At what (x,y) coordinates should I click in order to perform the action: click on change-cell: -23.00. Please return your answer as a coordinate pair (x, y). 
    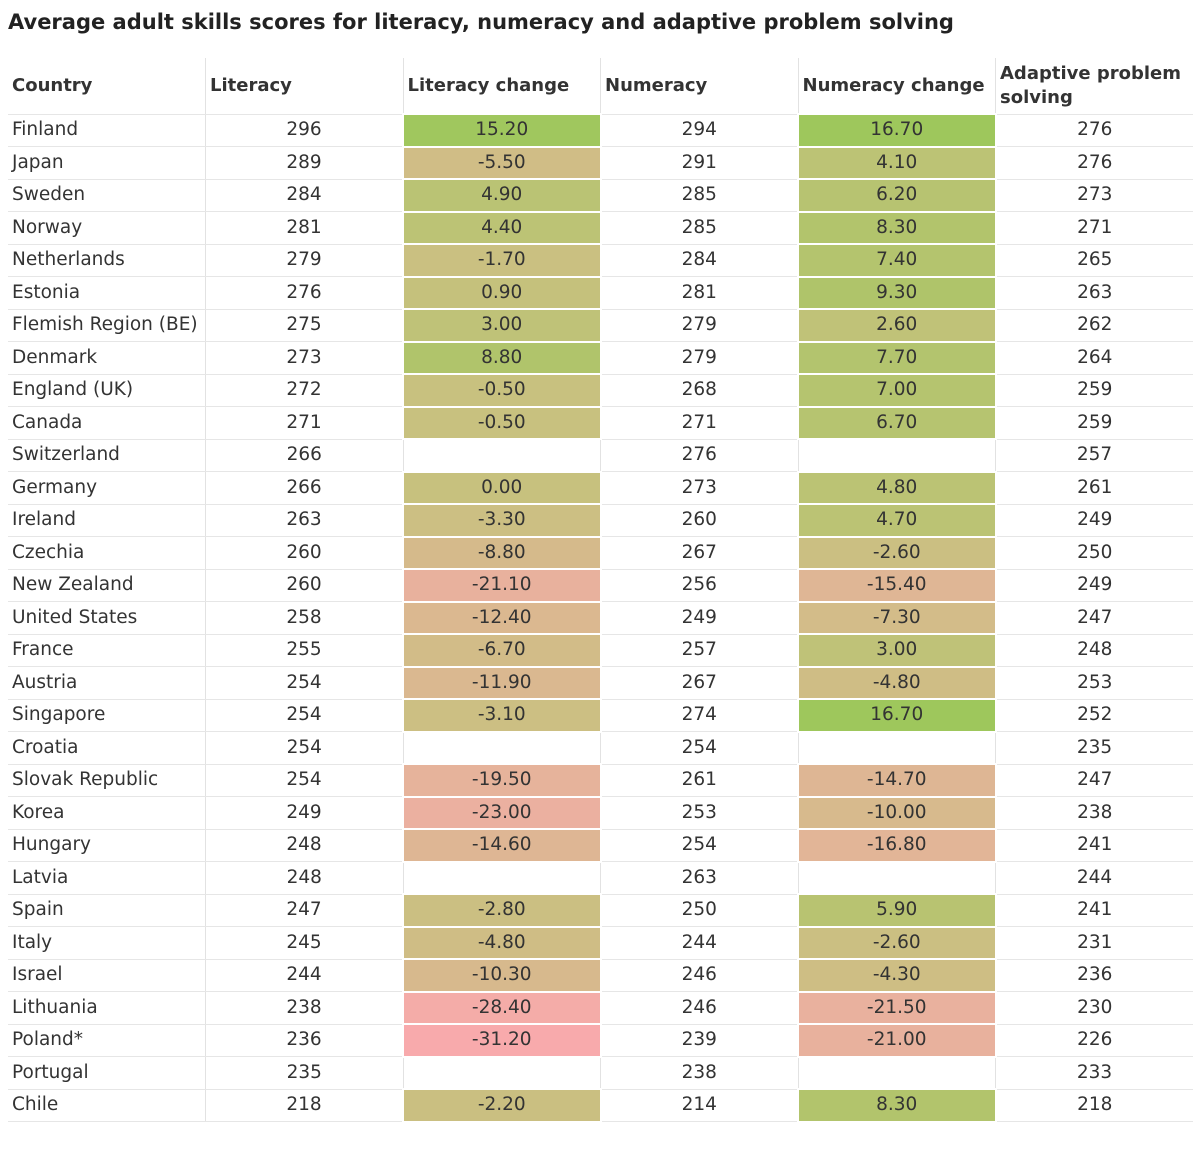
    Looking at the image, I should click on (502, 812).